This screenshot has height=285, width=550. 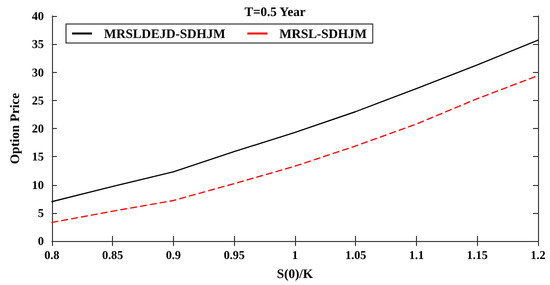 What do you see at coordinates (38, 185) in the screenshot?
I see `y-tick-label: 10` at bounding box center [38, 185].